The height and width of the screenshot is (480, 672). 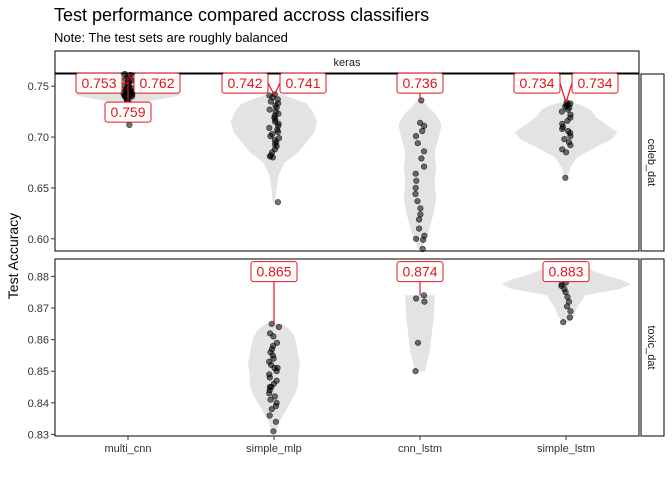 I want to click on facet-strip-right-label: celeb_dat, so click(x=651, y=163).